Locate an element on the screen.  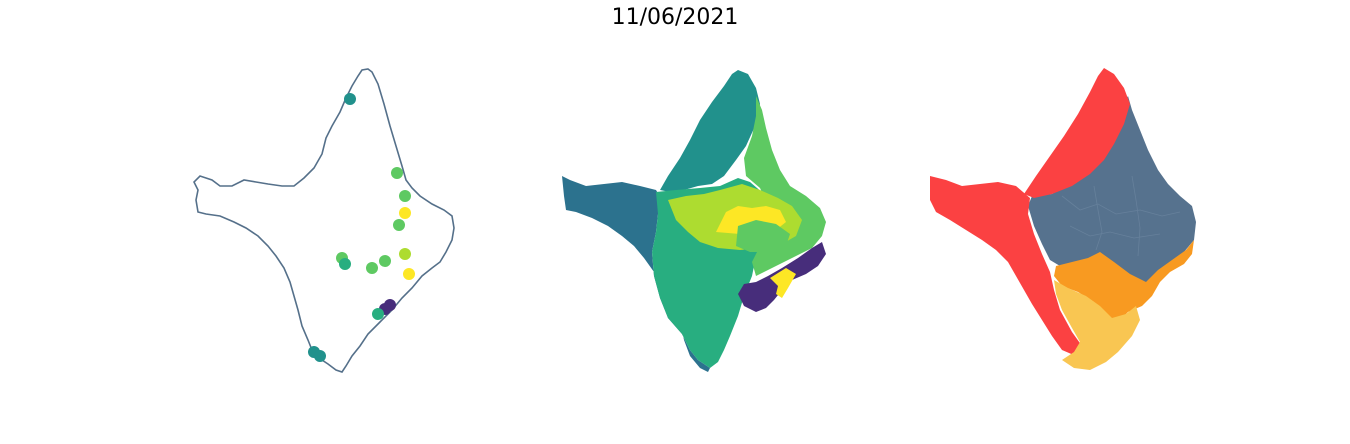
interpolated-surface-map is located at coordinates (694, 221).